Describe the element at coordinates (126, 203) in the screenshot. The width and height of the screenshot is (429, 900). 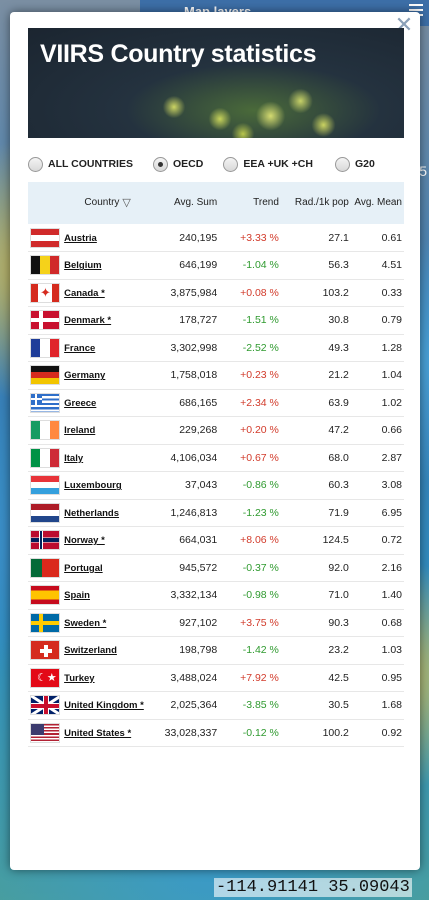
I see `filter-icon: ▽` at that location.